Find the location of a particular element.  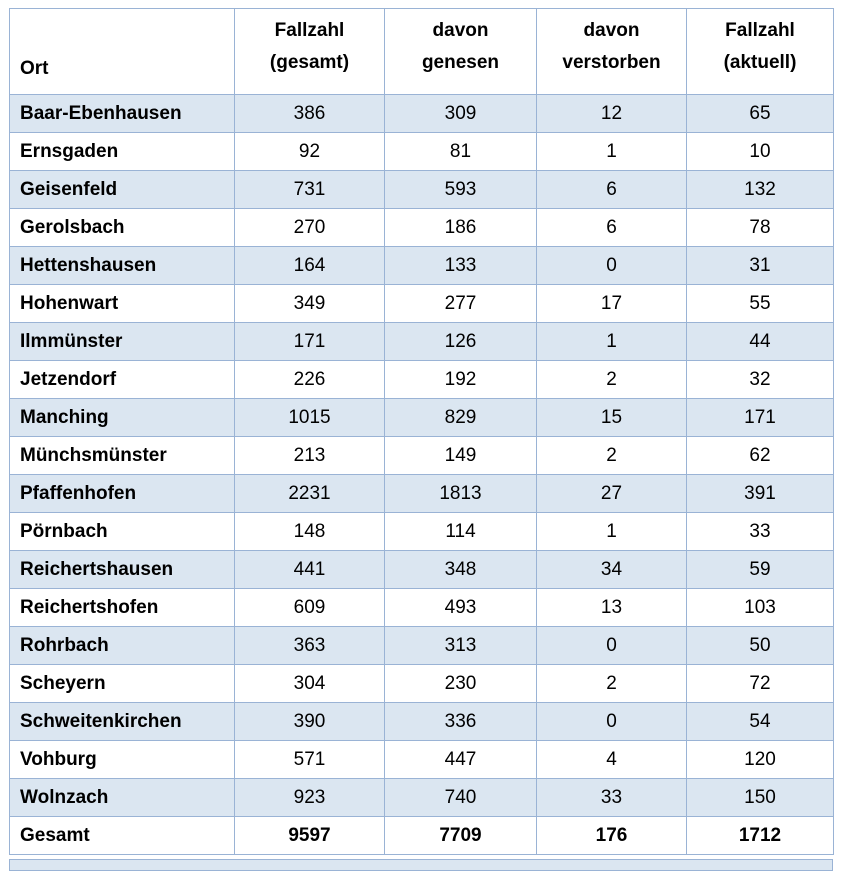

ort-cell: Pörnbach is located at coordinates (122, 531).